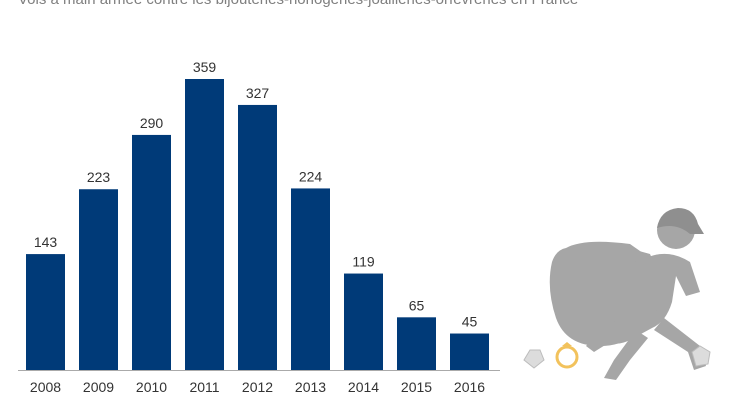 The height and width of the screenshot is (416, 740). What do you see at coordinates (152, 123) in the screenshot?
I see `value-label-2010: 290` at bounding box center [152, 123].